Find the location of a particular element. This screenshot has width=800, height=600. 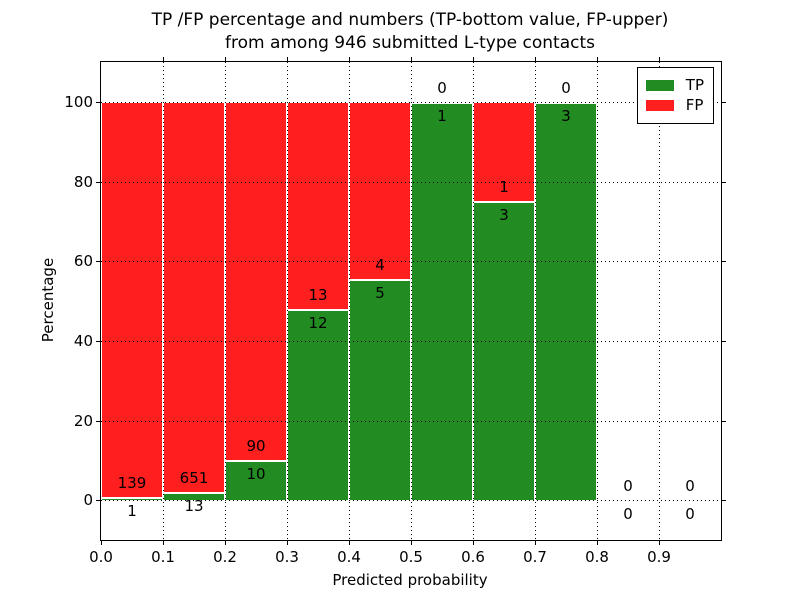

fp-count-label: 4 is located at coordinates (380, 264).